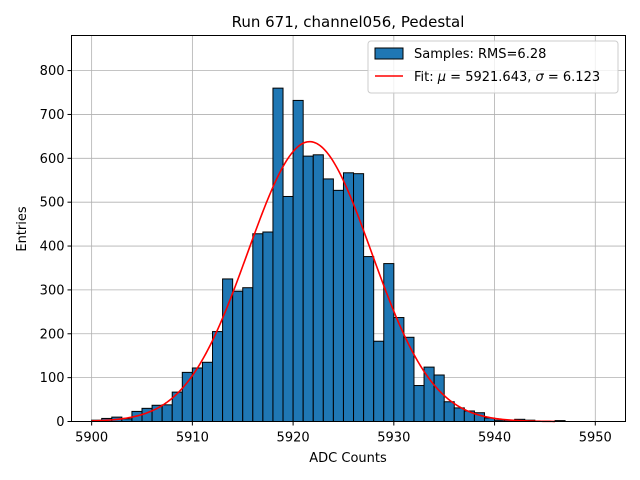 The height and width of the screenshot is (480, 640). What do you see at coordinates (52, 203) in the screenshot?
I see `y-tick-label: 500` at bounding box center [52, 203].